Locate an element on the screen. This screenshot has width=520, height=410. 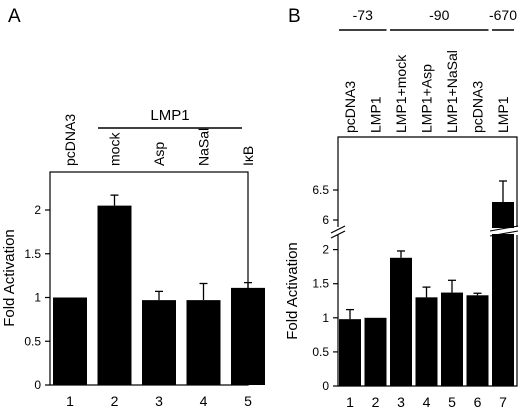
panel-b-upper-frame is located at coordinates (427, 181).